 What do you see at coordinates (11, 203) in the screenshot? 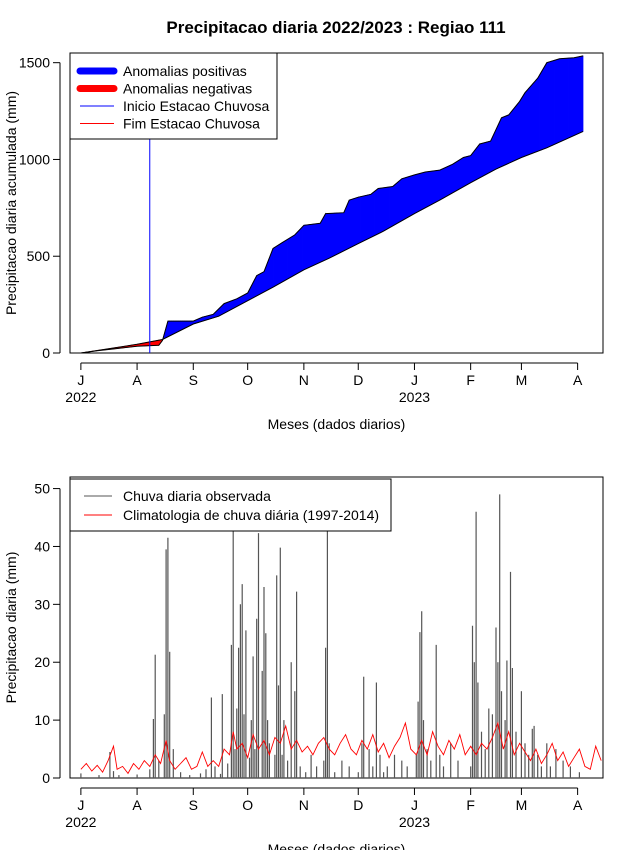
I see `y-axis-title: Precipitacao diaria acumulada (mm)` at bounding box center [11, 203].